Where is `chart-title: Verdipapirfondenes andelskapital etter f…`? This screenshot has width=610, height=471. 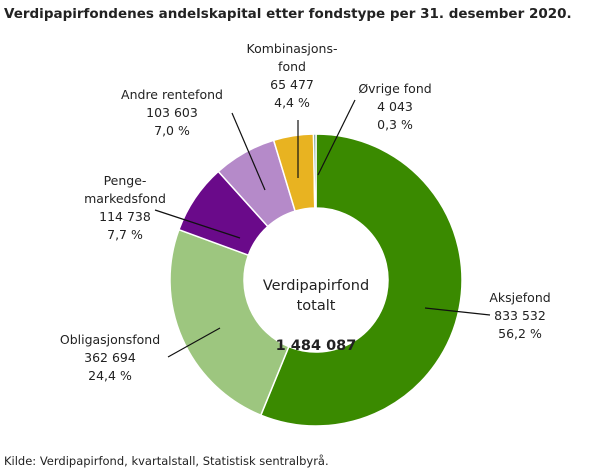 chart-title: Verdipapirfondenes andelskapital etter f… is located at coordinates (288, 14).